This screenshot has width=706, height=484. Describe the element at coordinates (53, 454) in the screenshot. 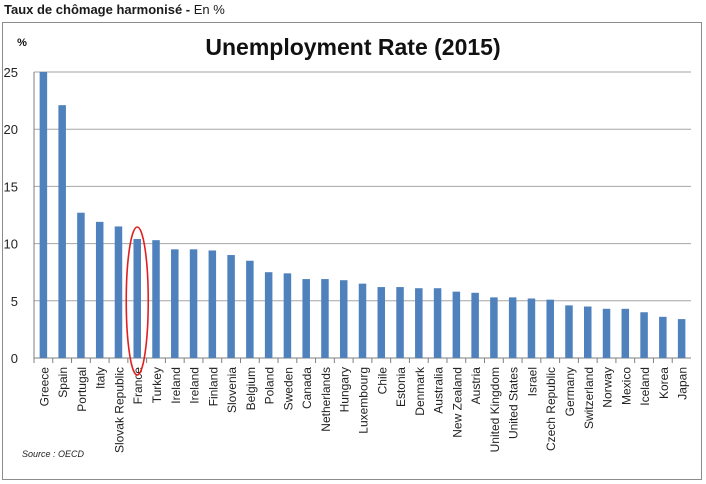

I see `source-note: Source : OECD` at that location.